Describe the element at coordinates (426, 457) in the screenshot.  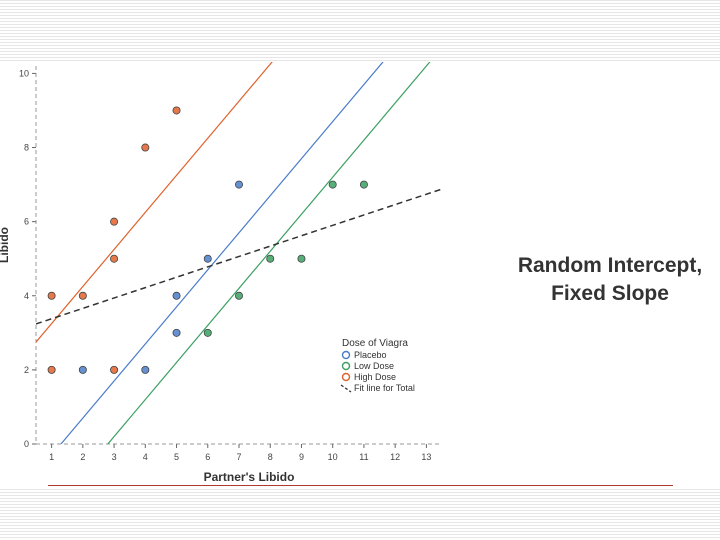
I see `x-tick-label: 13` at that location.